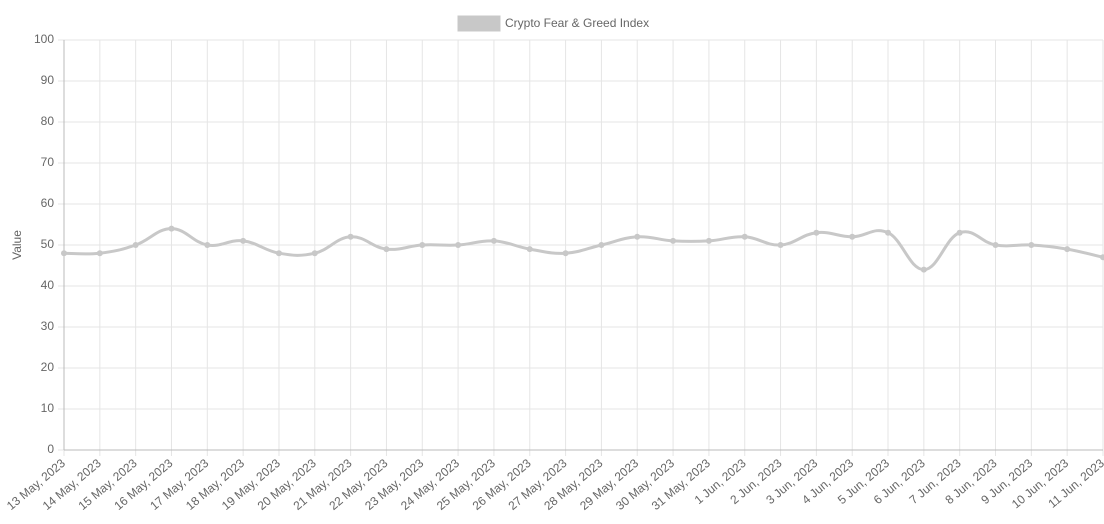  Describe the element at coordinates (50, 449) in the screenshot. I see `y-tick-label: 0` at that location.